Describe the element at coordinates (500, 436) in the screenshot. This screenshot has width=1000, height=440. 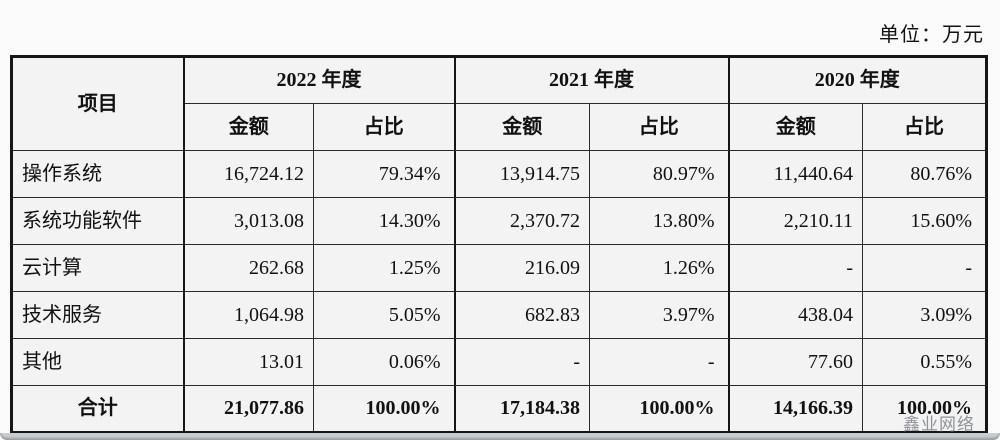
I see `screenshot-bottom-edge` at that location.